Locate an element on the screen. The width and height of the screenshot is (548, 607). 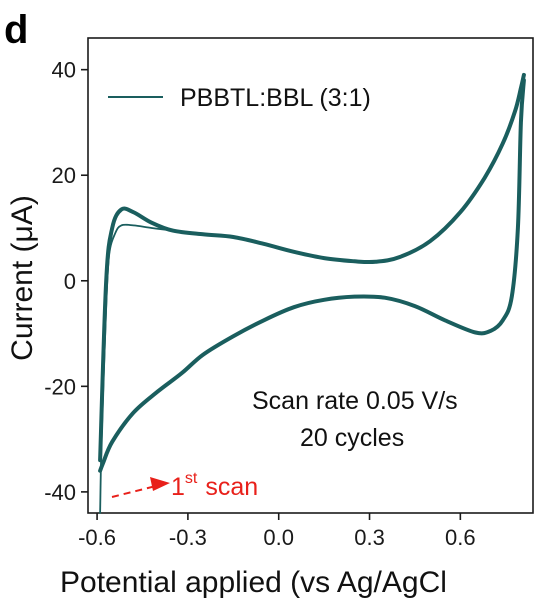
first-scan-label: 1st scan is located at coordinates (214, 485).